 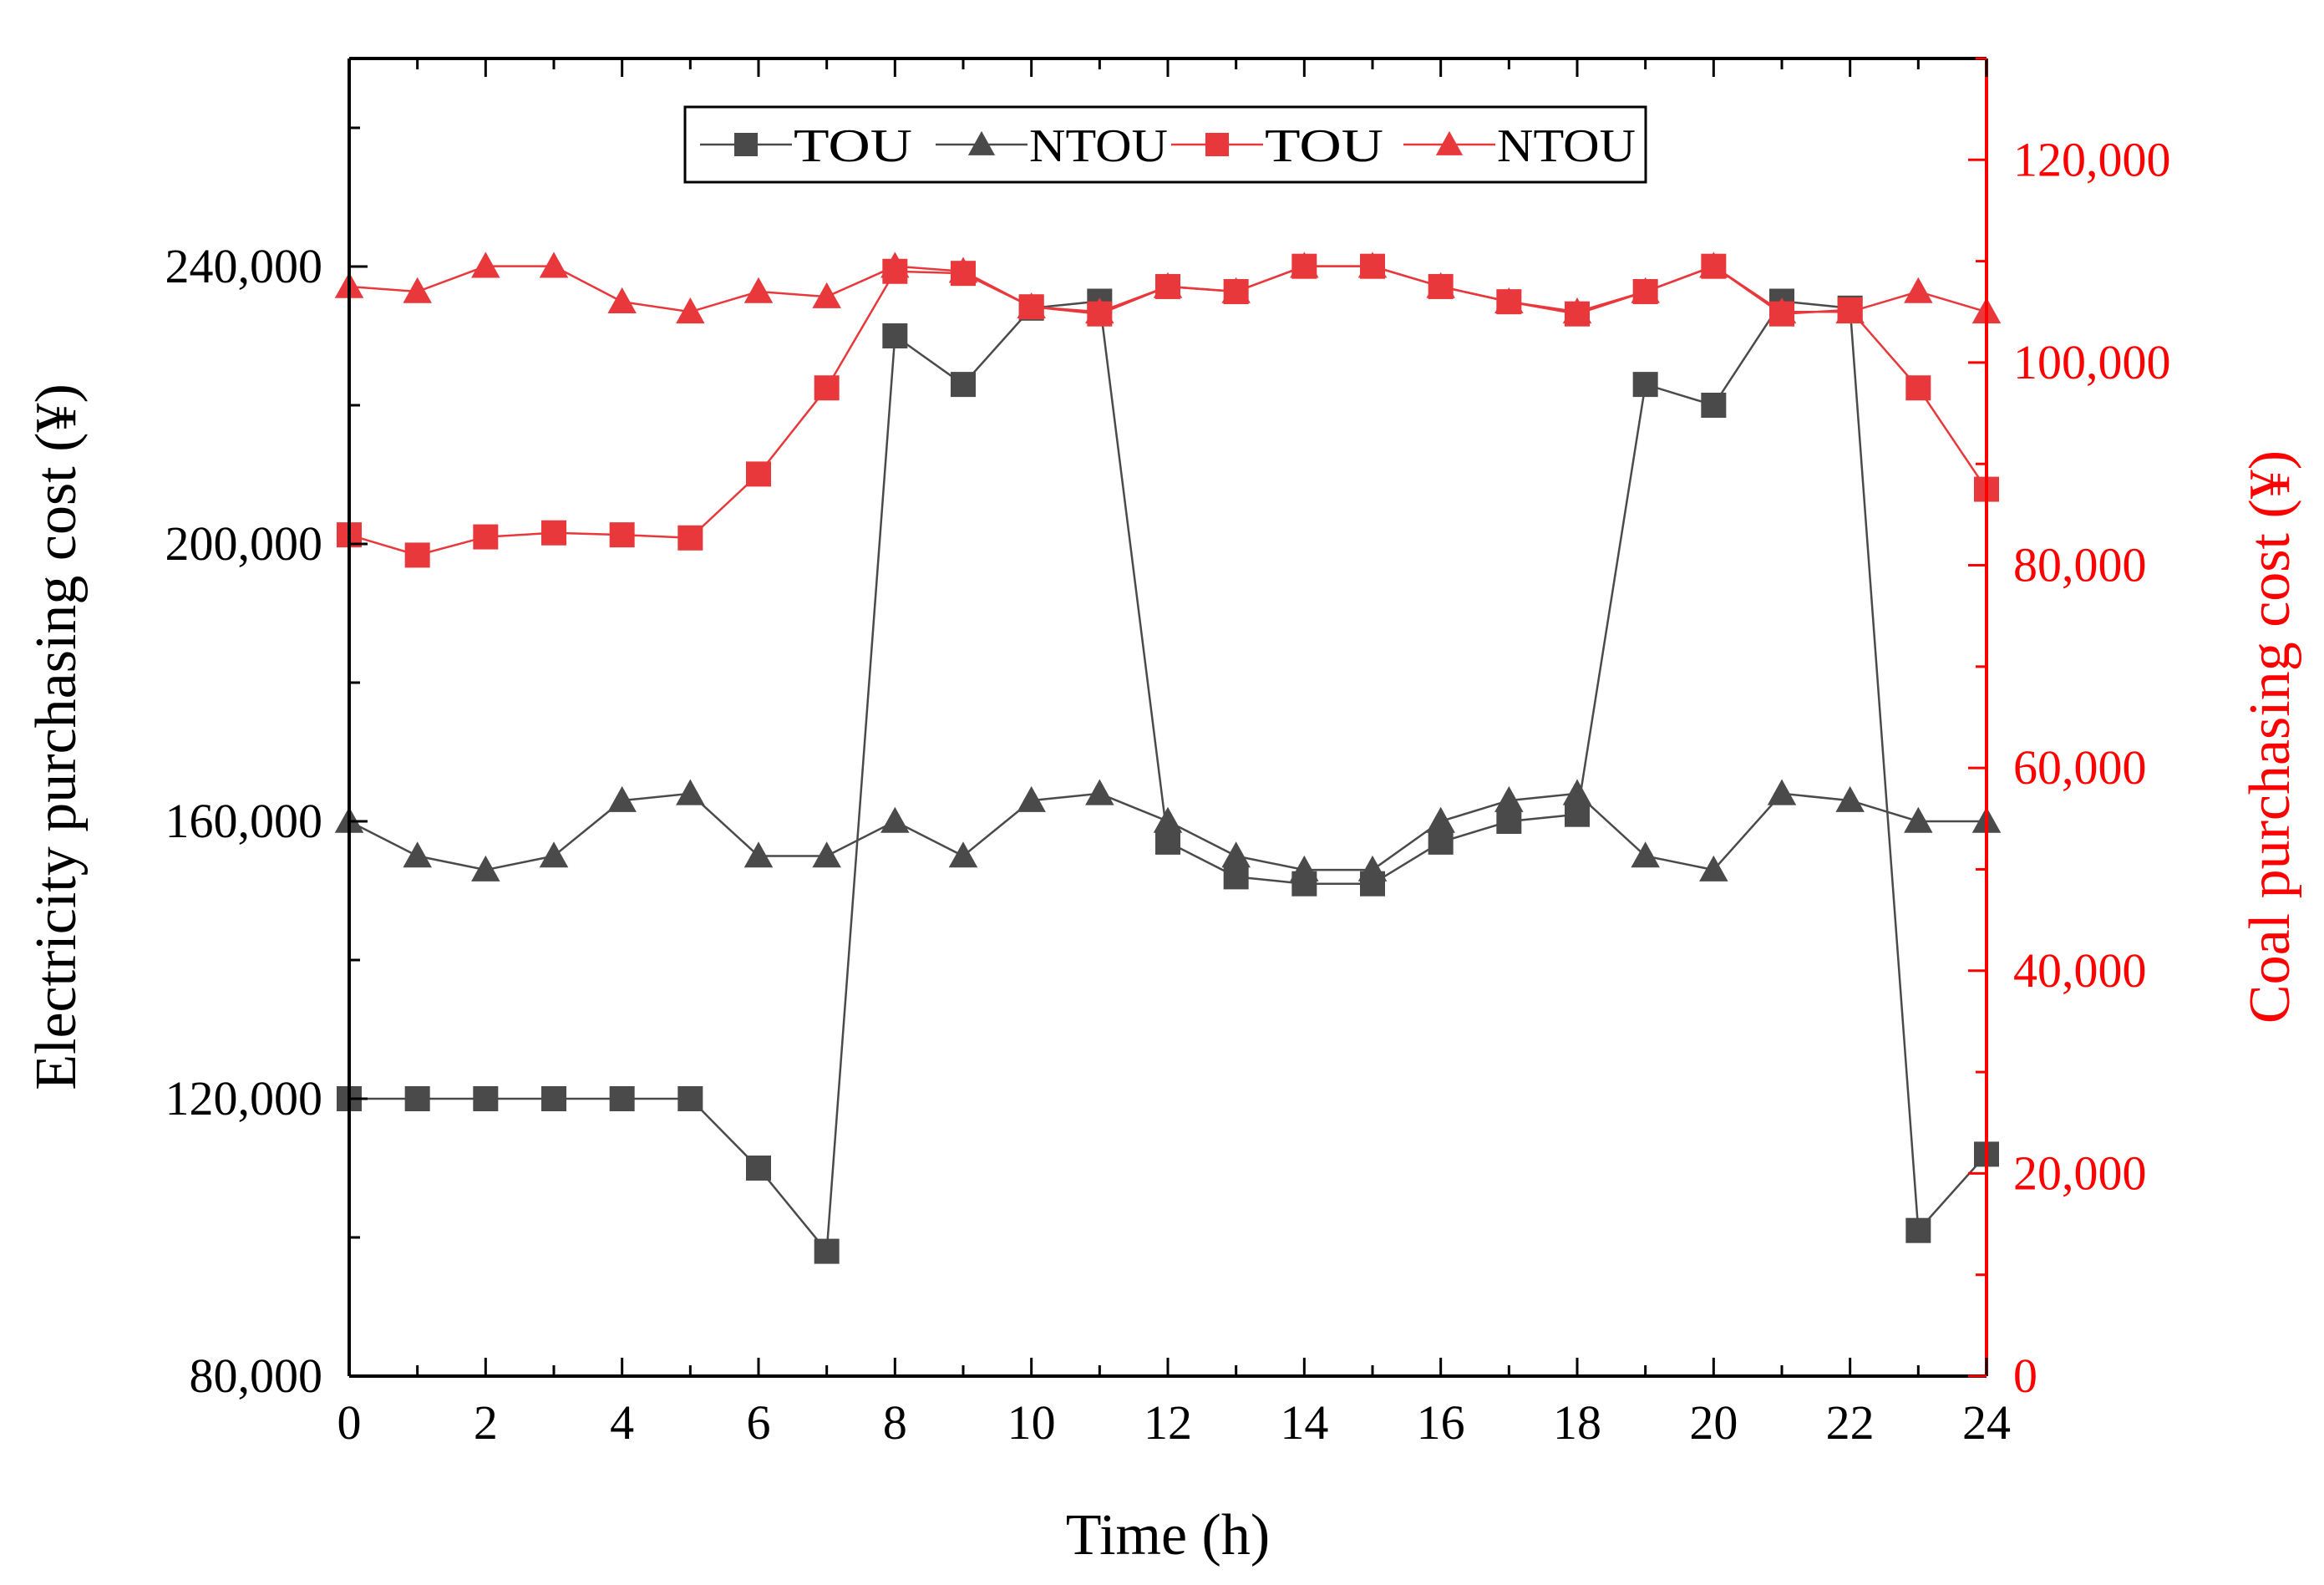 I want to click on x-tick-label: 2, so click(x=486, y=1422).